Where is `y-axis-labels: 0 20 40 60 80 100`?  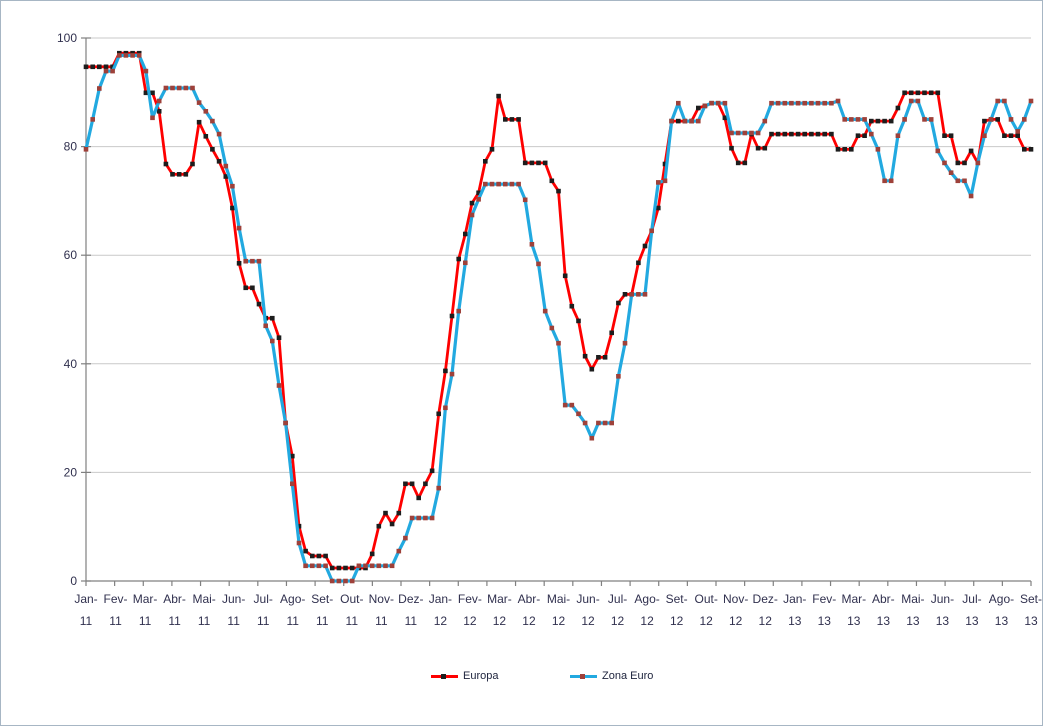 y-axis-labels: 0 20 40 60 80 100 is located at coordinates (67, 309).